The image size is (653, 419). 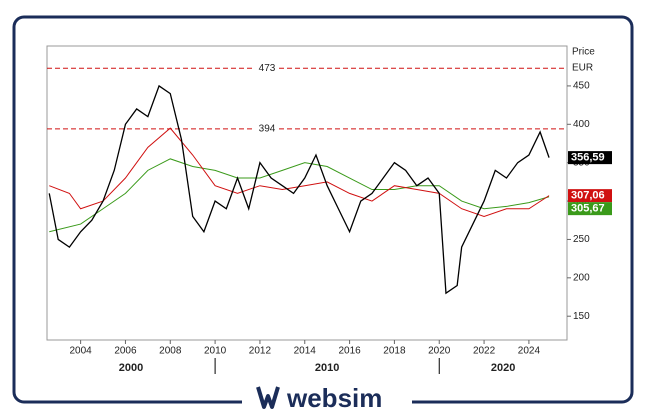 What do you see at coordinates (484, 351) in the screenshot?
I see `x-tick-label: 2022` at bounding box center [484, 351].